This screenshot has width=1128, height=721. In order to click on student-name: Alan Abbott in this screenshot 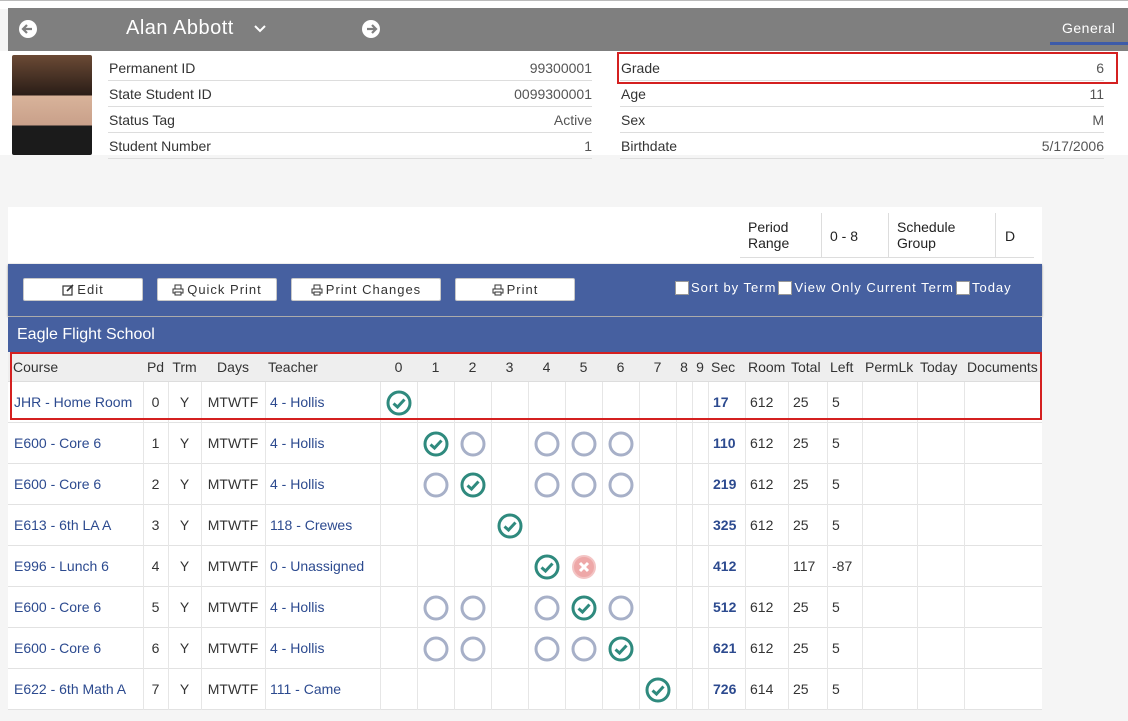, I will do `click(180, 28)`.